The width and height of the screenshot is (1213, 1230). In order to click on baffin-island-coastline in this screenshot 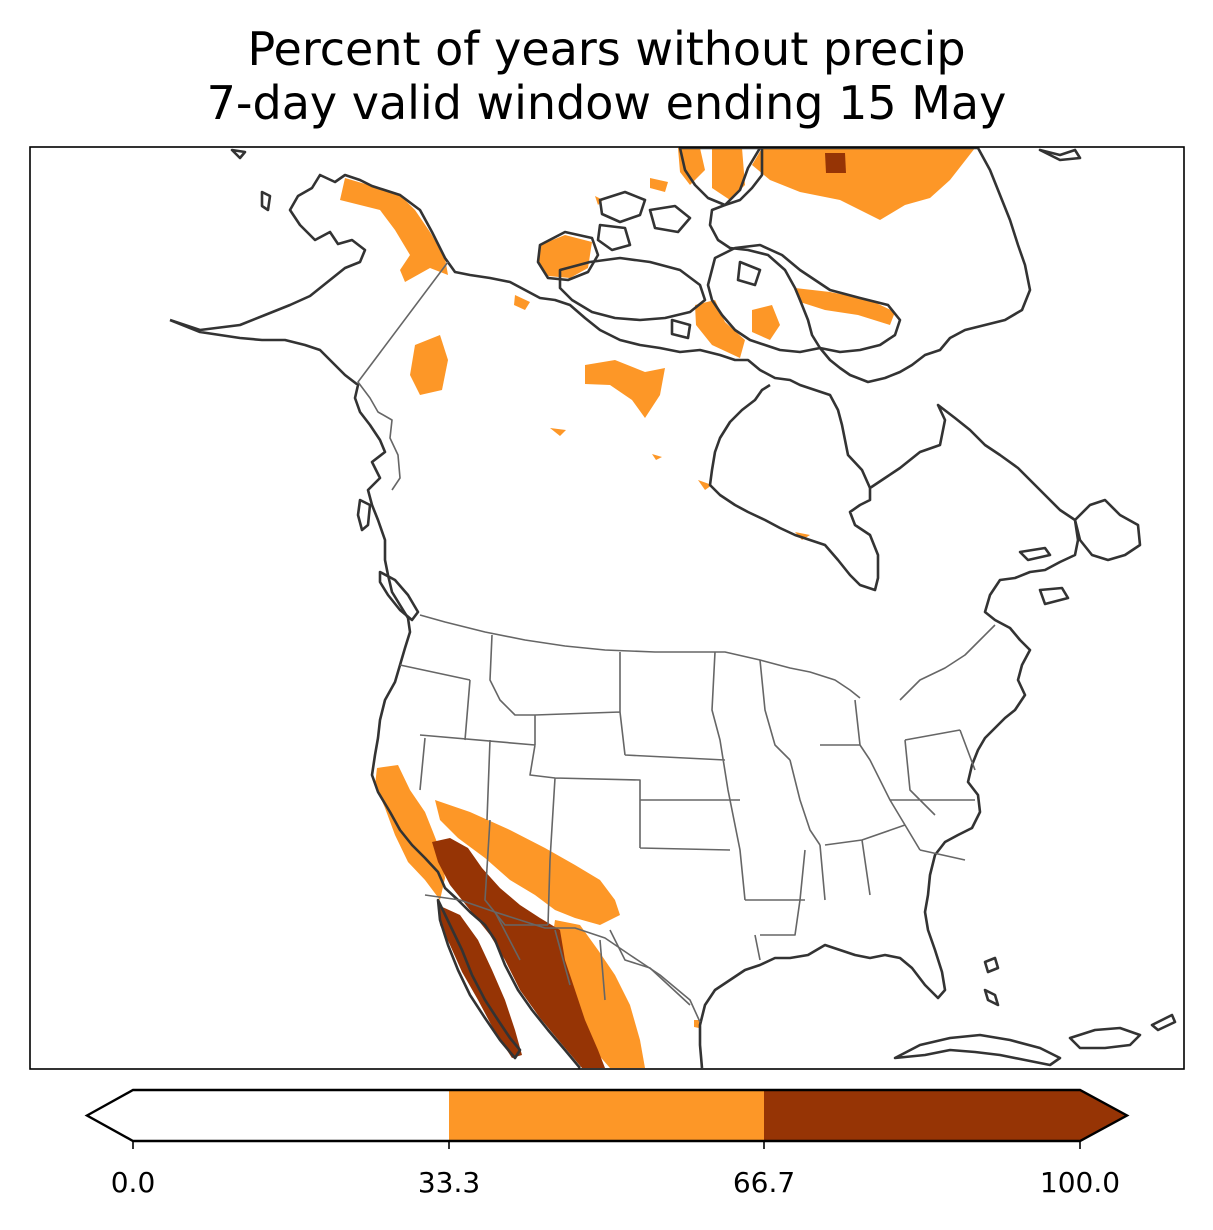, I will do `click(804, 298)`.